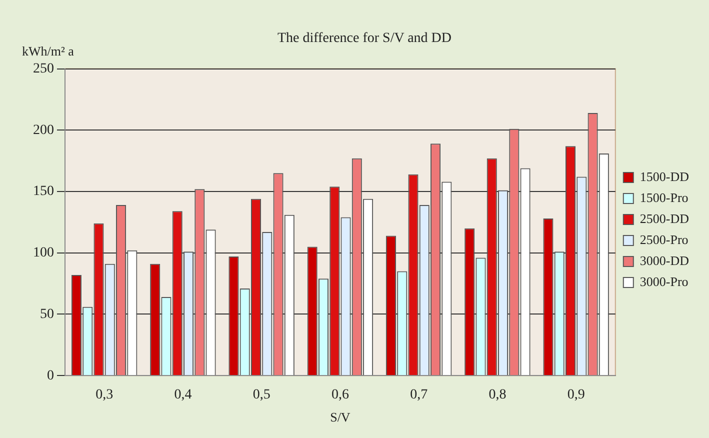 This screenshot has height=438, width=709. Describe the element at coordinates (665, 176) in the screenshot. I see `legend-label: 1500-DD` at that location.